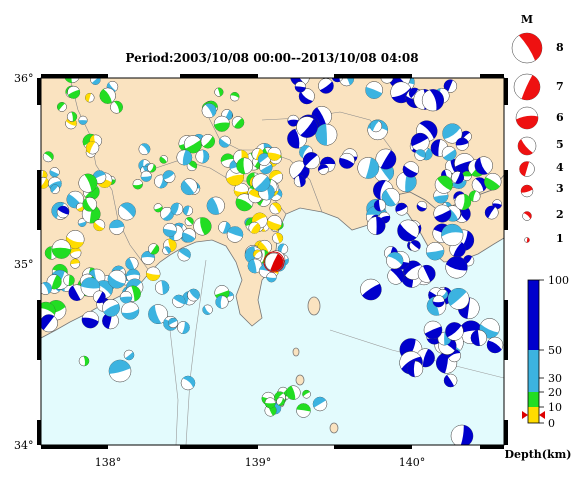 This screenshot has width=580, height=504. What do you see at coordinates (334, 428) in the screenshot?
I see `island-miyakejima` at bounding box center [334, 428].